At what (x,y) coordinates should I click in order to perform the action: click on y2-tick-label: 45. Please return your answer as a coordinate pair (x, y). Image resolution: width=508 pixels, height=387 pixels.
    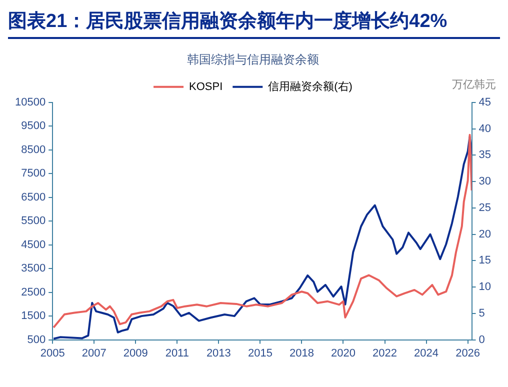
    Looking at the image, I should click on (485, 102).